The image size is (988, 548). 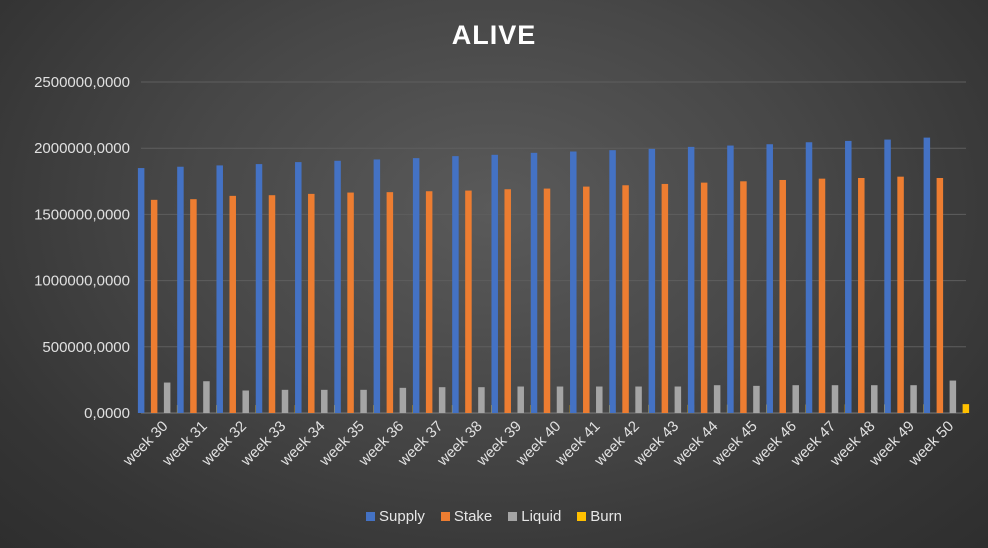 What do you see at coordinates (402, 516) in the screenshot?
I see `legend-label: Supply` at bounding box center [402, 516].